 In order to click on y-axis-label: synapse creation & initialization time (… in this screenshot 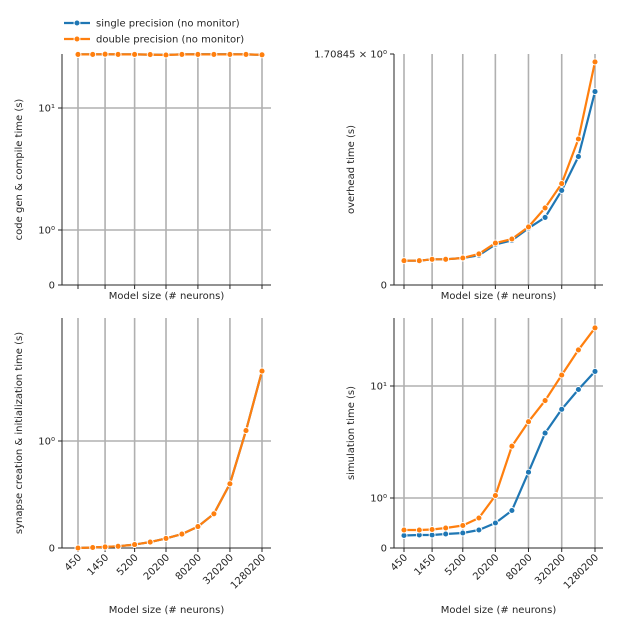, I will do `click(19, 433)`.